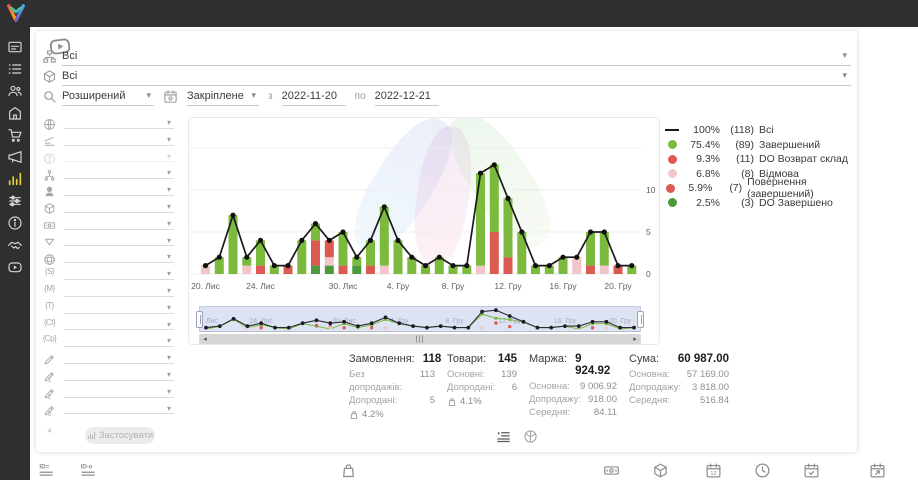  I want to click on legend-item: 9.3% (11) DO Возврат склад, so click(760, 159).